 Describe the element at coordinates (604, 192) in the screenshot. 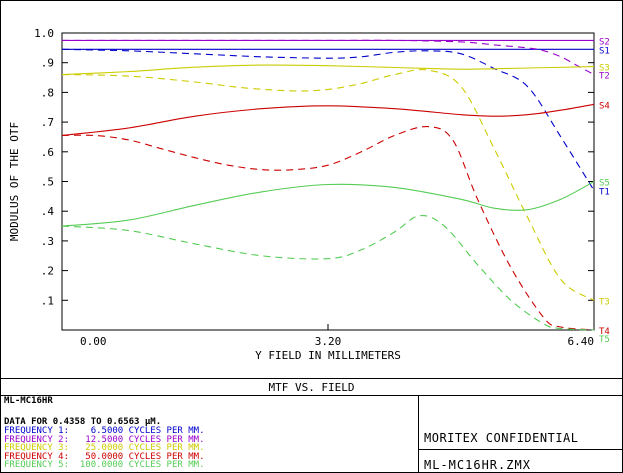

I see `series-label-t1: T1` at that location.